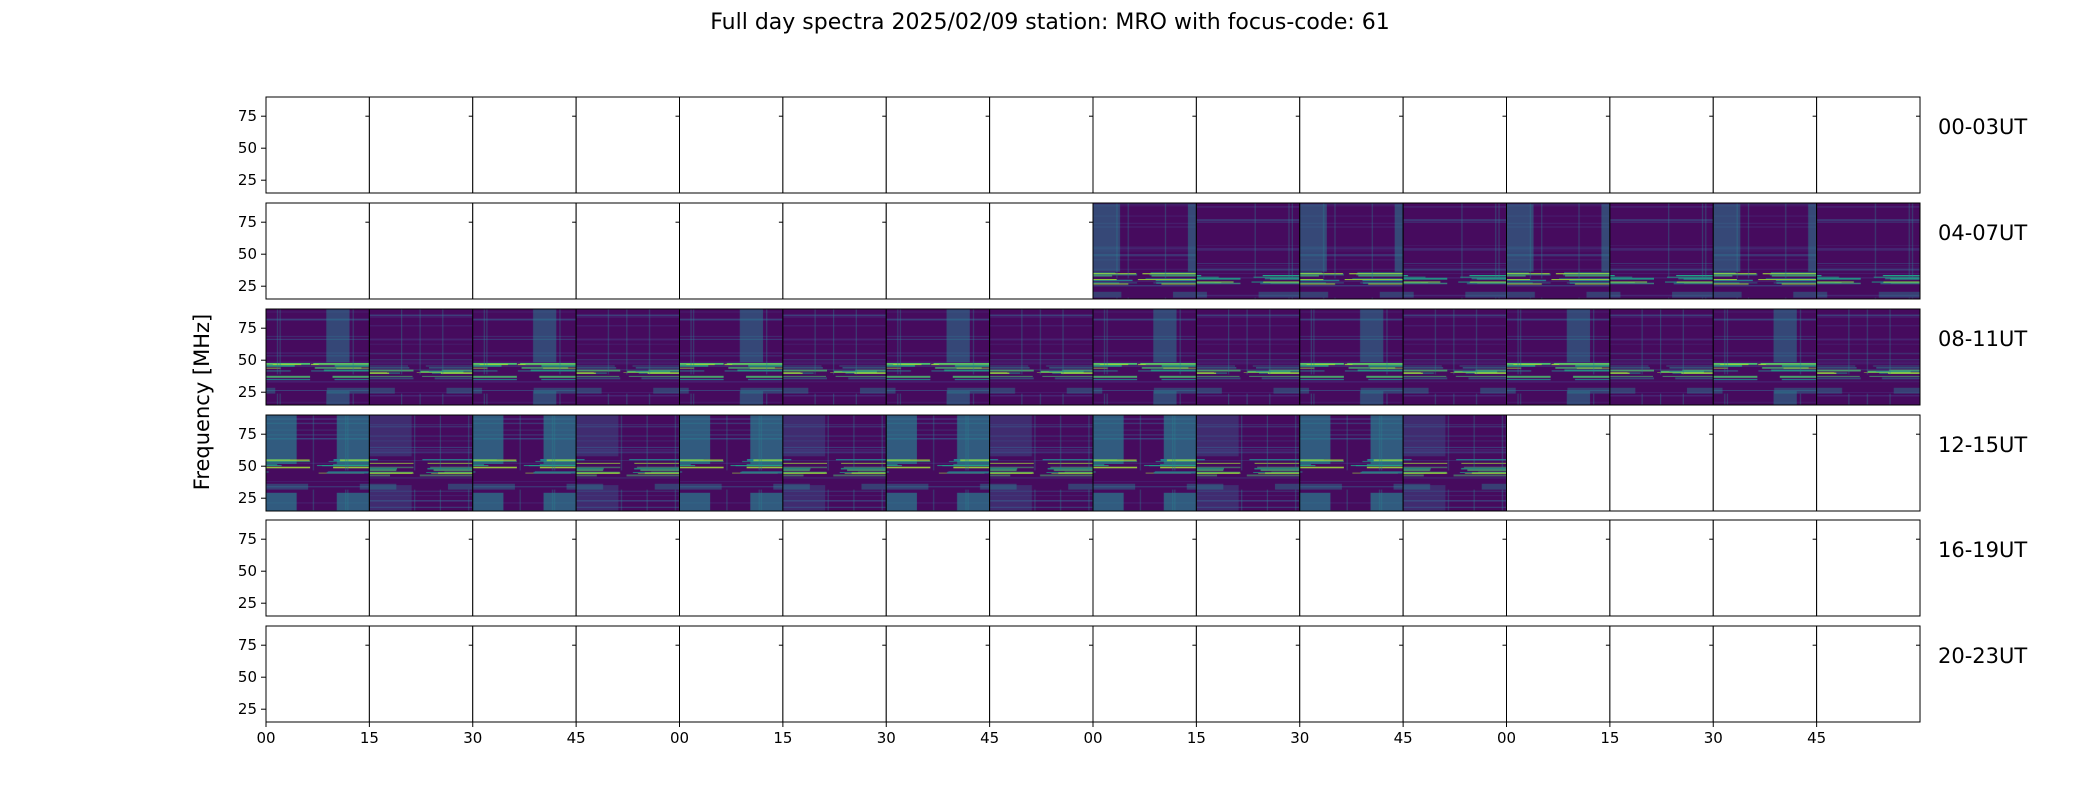 Image resolution: width=2100 pixels, height=800 pixels. Describe the element at coordinates (202, 402) in the screenshot. I see `y-axis-label: Frequency [MHz]` at that location.